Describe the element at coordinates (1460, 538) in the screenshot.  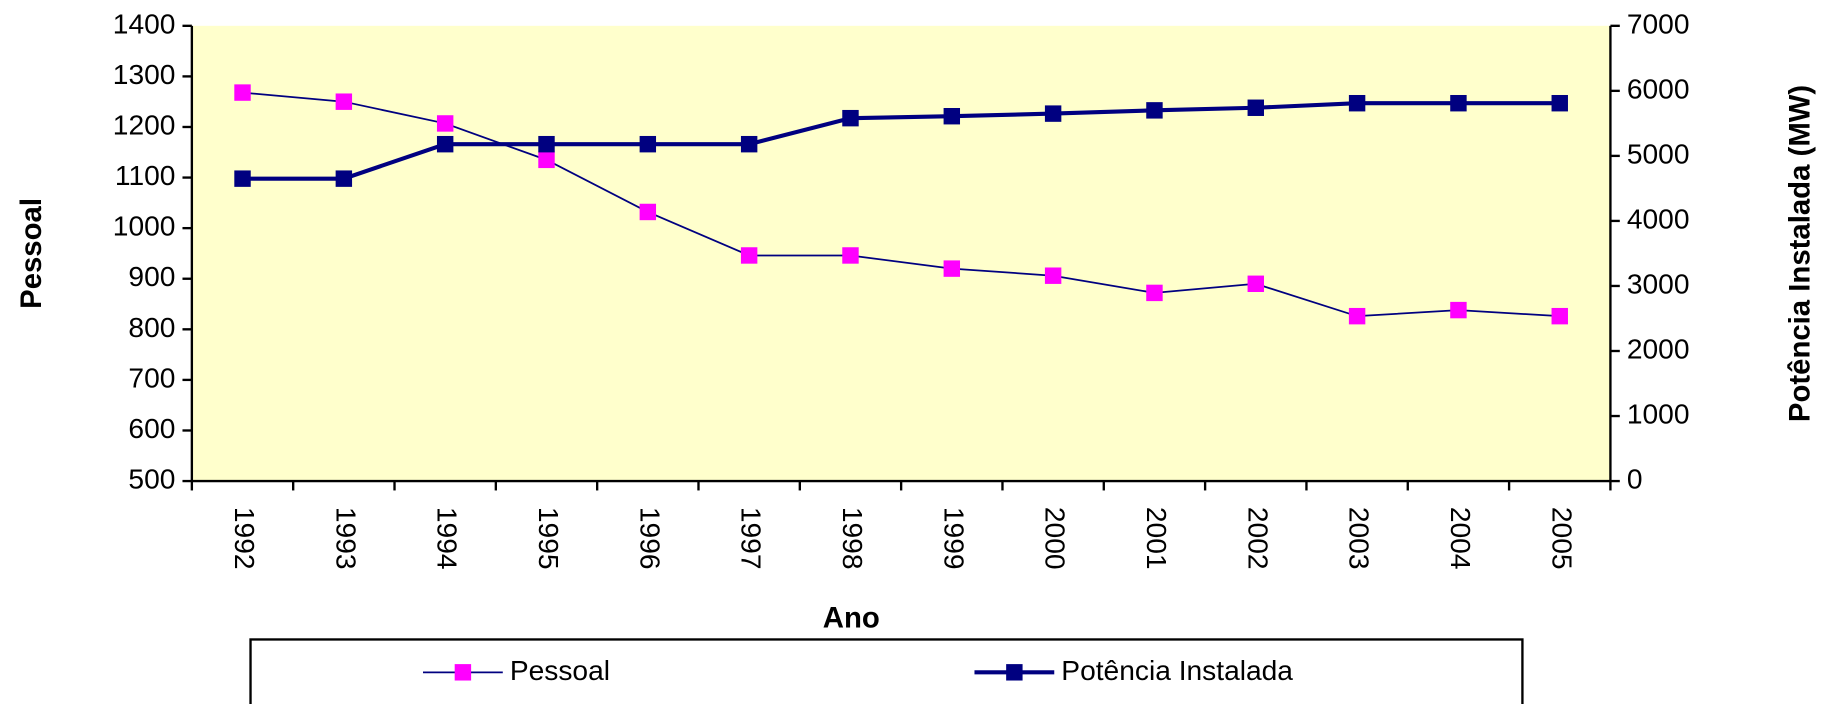
I see `x-tick-label: 2004` at that location.